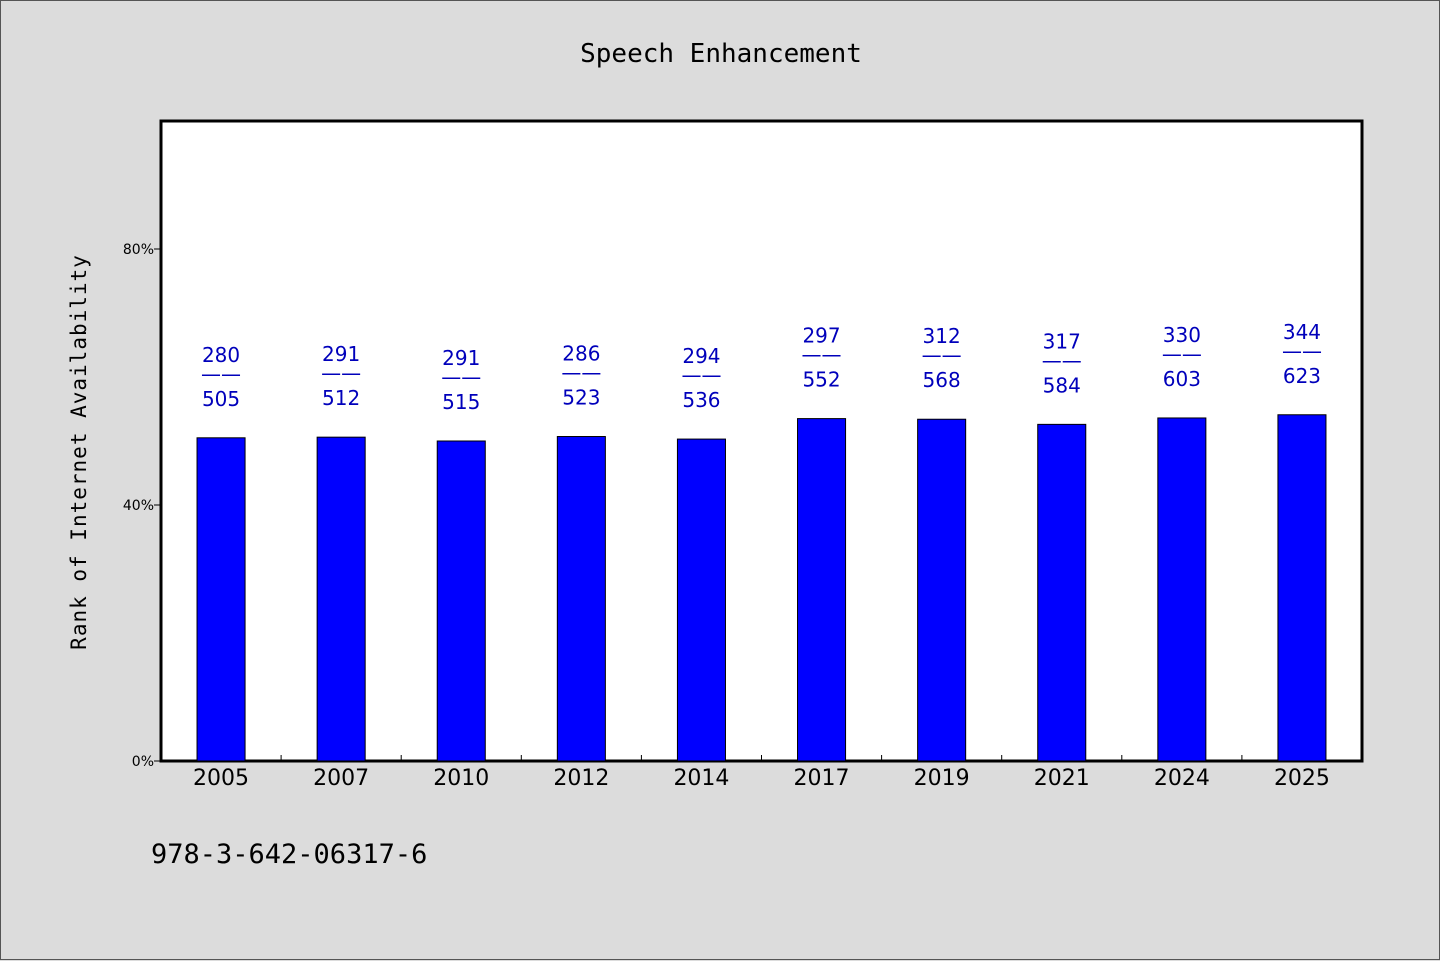  Describe the element at coordinates (1182, 589) in the screenshot. I see `bar-2024` at that location.